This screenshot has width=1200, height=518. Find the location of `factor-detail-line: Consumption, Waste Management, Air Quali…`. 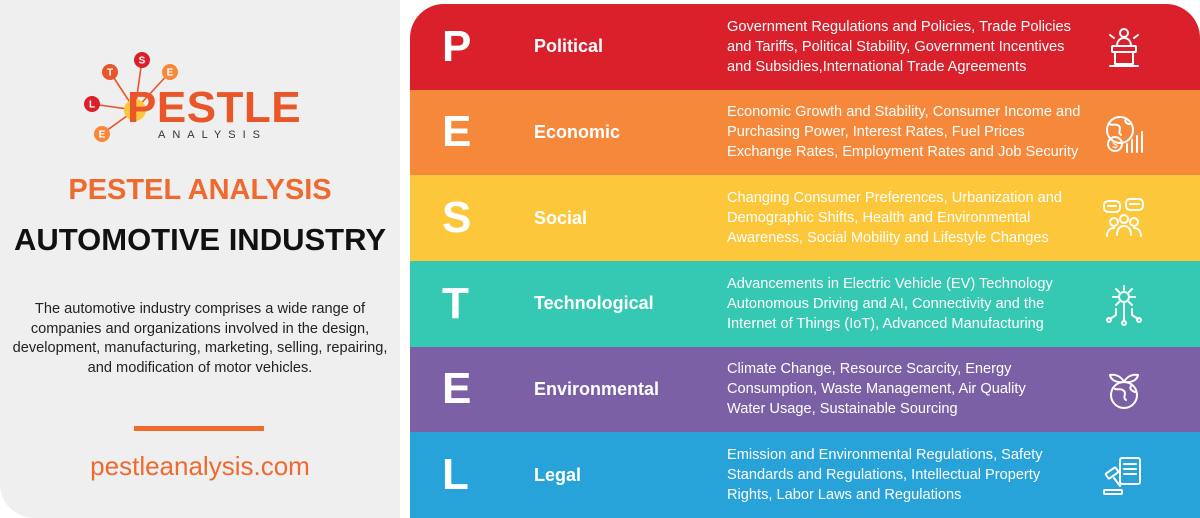

factor-detail-line: Consumption, Waste Management, Air Quali… is located at coordinates (876, 389).